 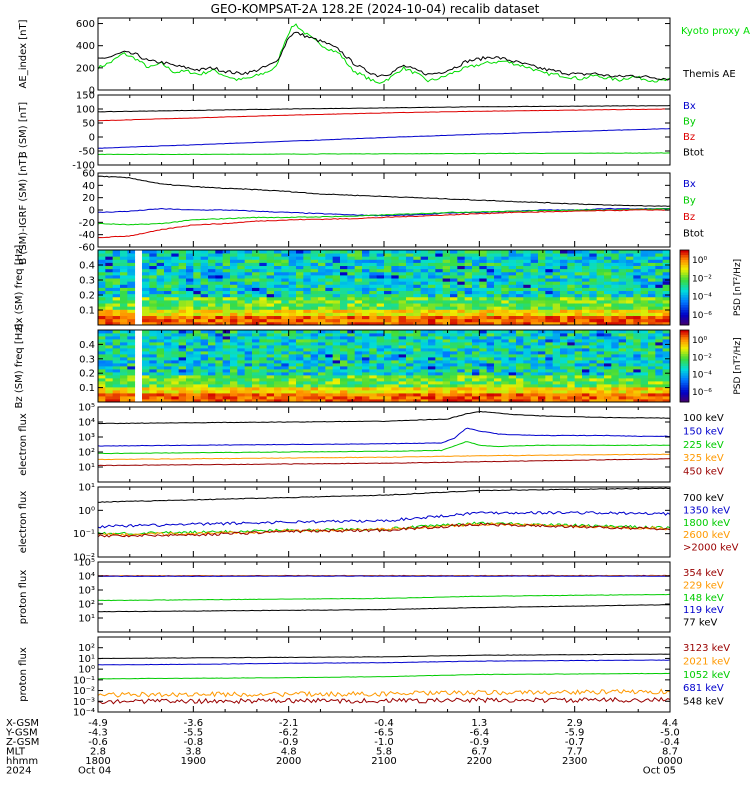 What do you see at coordinates (374, 289) in the screenshot?
I see `y-ticks: 0.10.20.30.4` at bounding box center [374, 289].